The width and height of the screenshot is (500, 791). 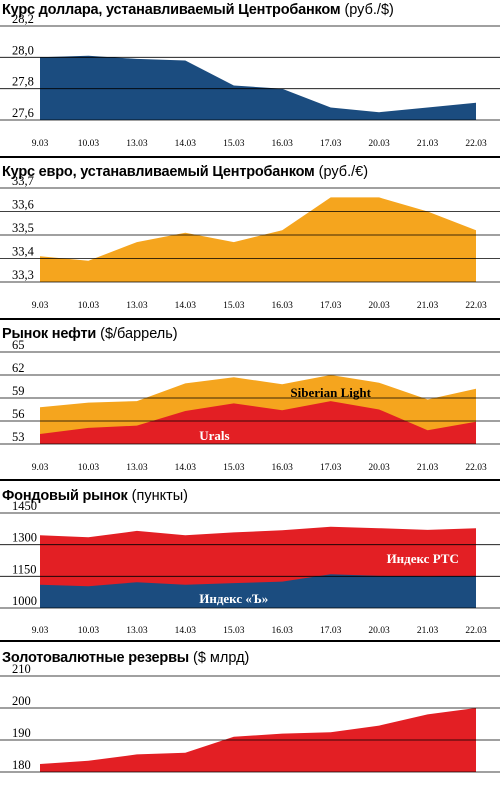 What do you see at coordinates (18, 368) in the screenshot?
I see `y-tick-label: 62` at bounding box center [18, 368].